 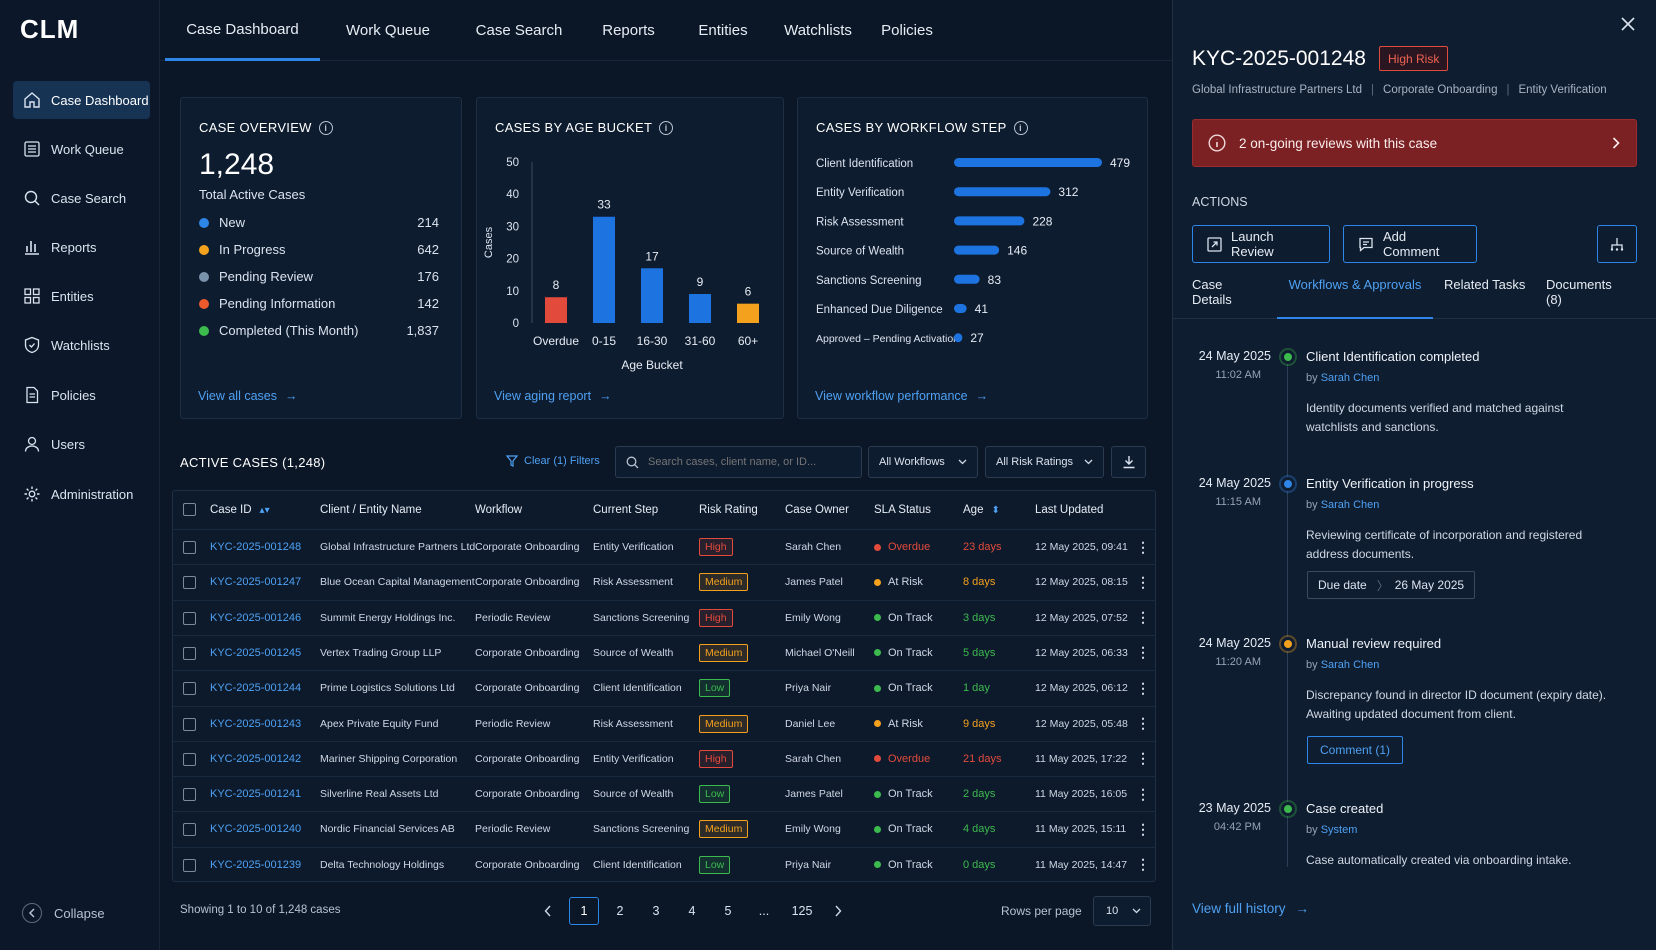 What do you see at coordinates (553, 396) in the screenshot?
I see `view-aging-report-link: View aging report →` at bounding box center [553, 396].